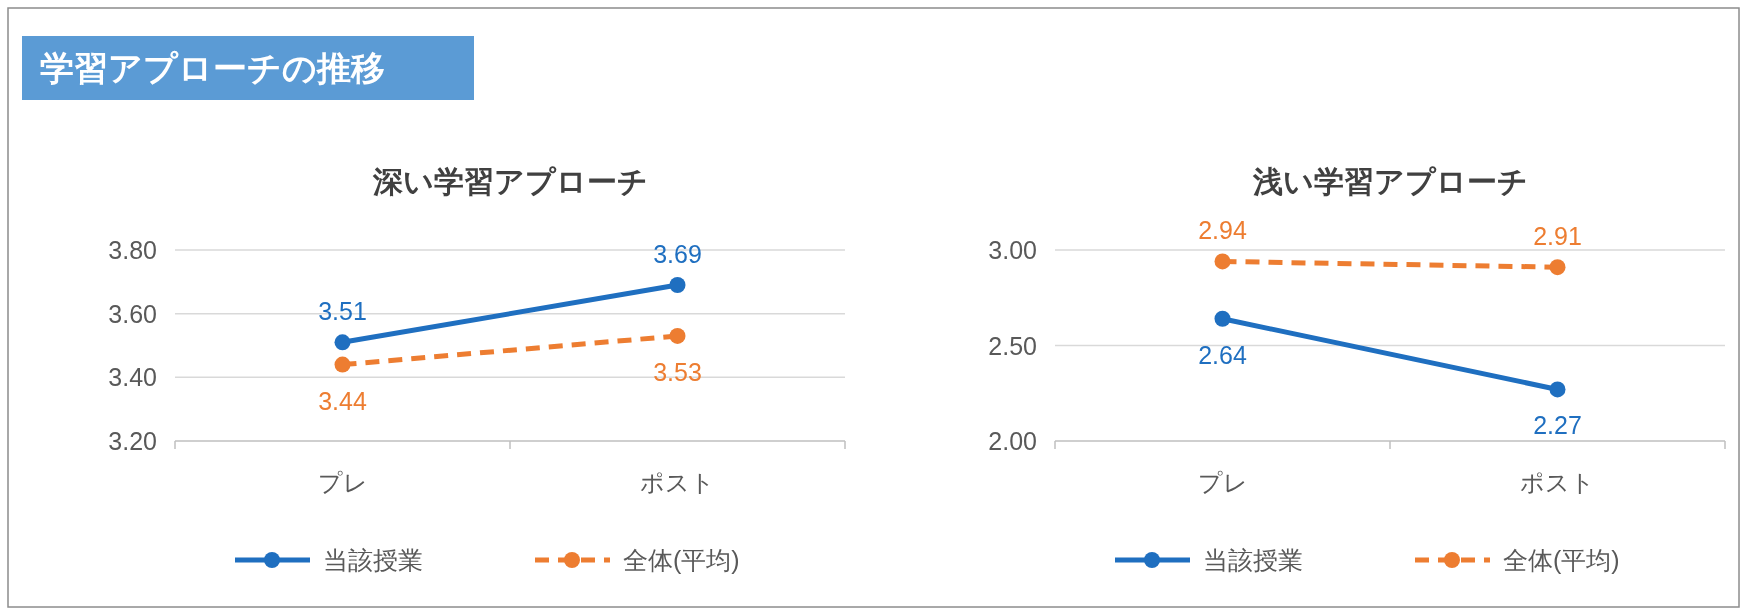  I want to click on y-tick-label: 3.00, so click(1012, 250).